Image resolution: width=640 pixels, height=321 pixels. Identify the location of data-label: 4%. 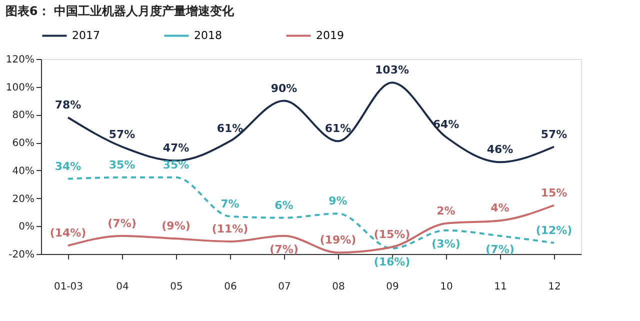
(500, 208).